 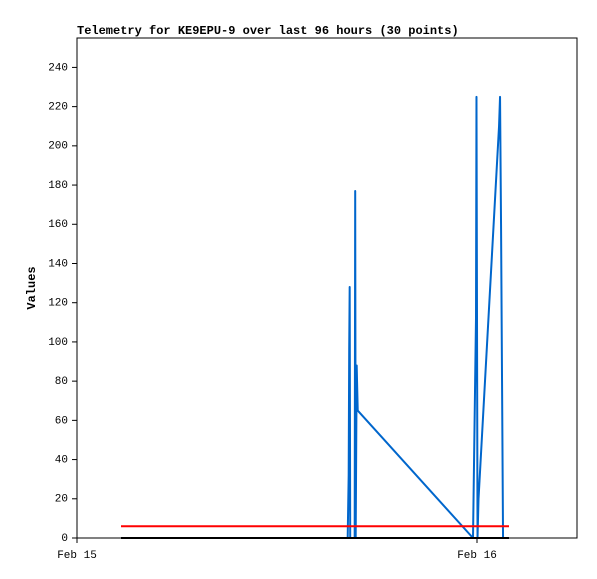 I want to click on y-tick-label: 20, so click(x=61, y=500).